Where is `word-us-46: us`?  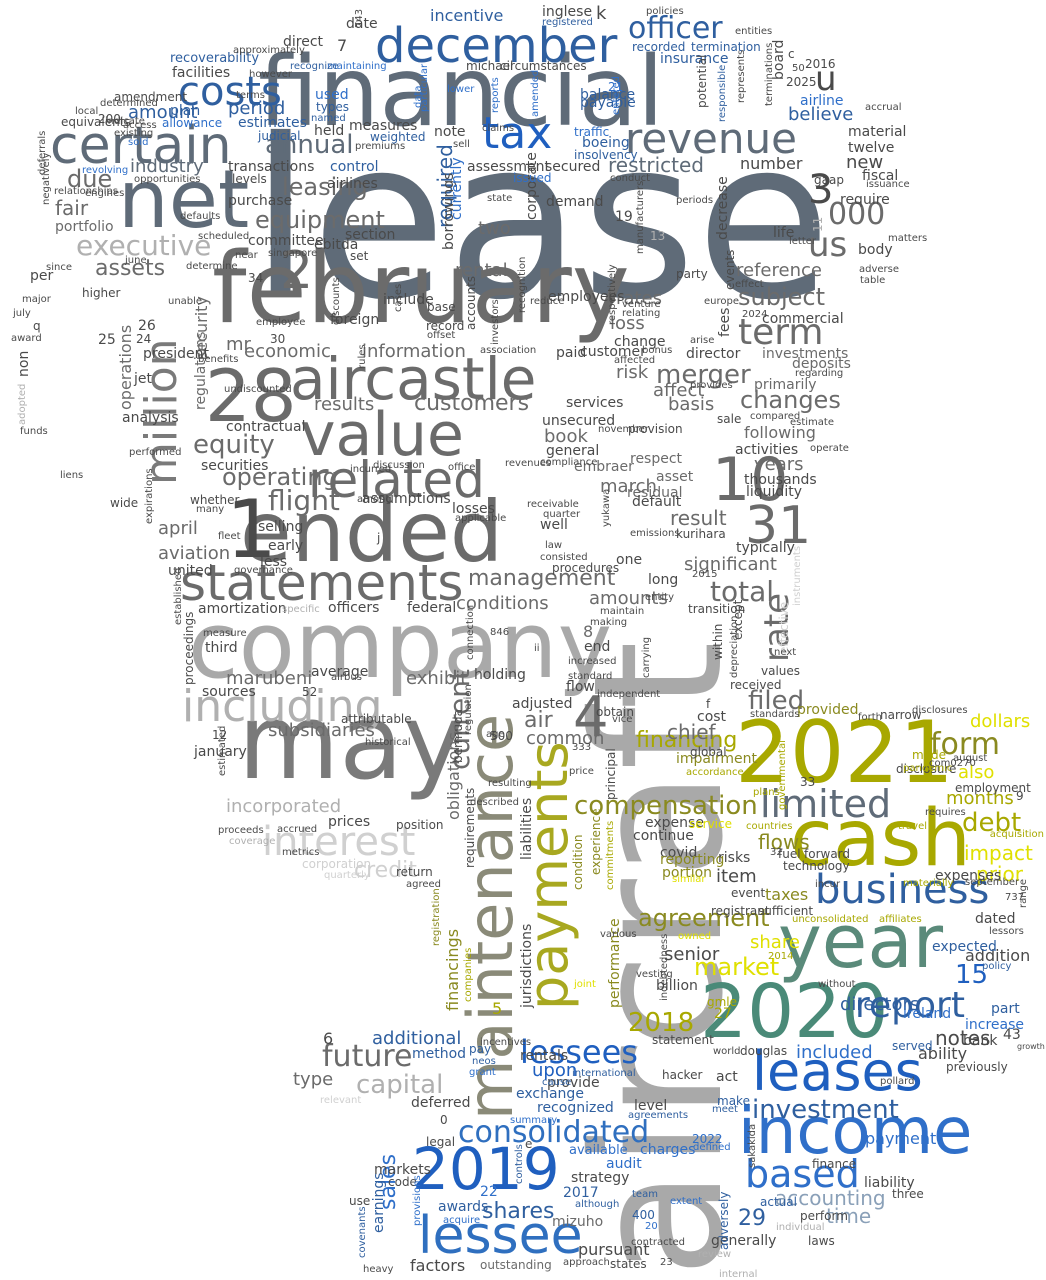 word-us-46: us is located at coordinates (828, 245).